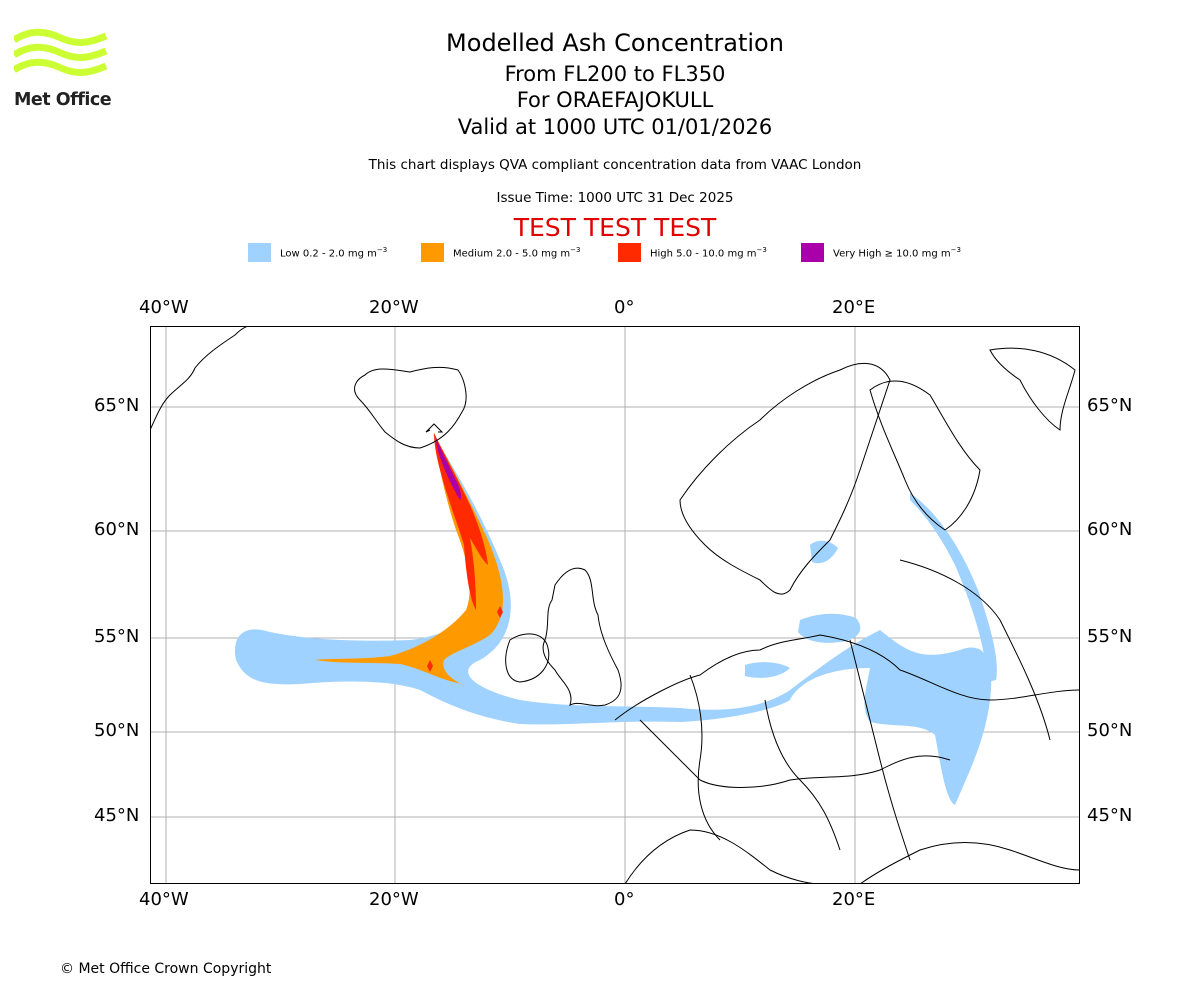 This screenshot has width=1200, height=1000. Describe the element at coordinates (925, 455) in the screenshot. I see `finland-coast` at that location.